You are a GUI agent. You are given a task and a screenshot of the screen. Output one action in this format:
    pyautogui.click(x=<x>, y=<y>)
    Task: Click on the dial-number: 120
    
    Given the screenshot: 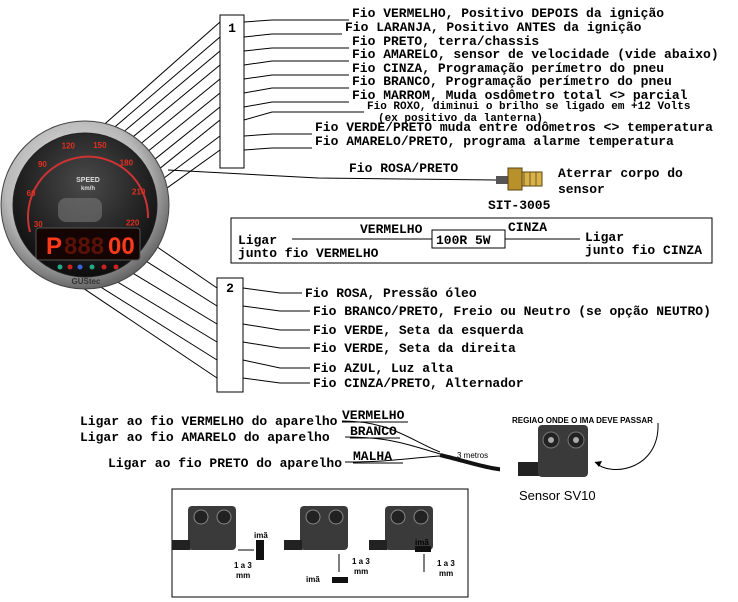 What is the action you would take?
    pyautogui.click(x=69, y=146)
    